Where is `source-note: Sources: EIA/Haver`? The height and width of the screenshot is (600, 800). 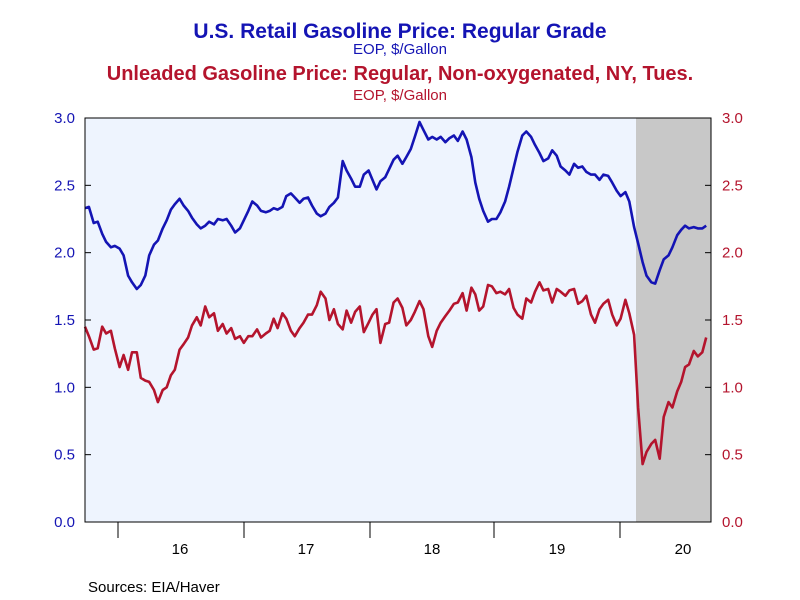 source-note: Sources: EIA/Haver is located at coordinates (154, 587).